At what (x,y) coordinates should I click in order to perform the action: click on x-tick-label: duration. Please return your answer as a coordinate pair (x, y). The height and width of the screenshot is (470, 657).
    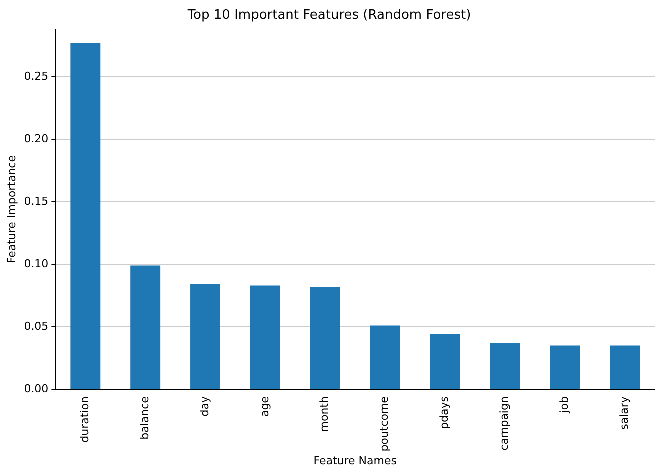
    Looking at the image, I should click on (85, 419).